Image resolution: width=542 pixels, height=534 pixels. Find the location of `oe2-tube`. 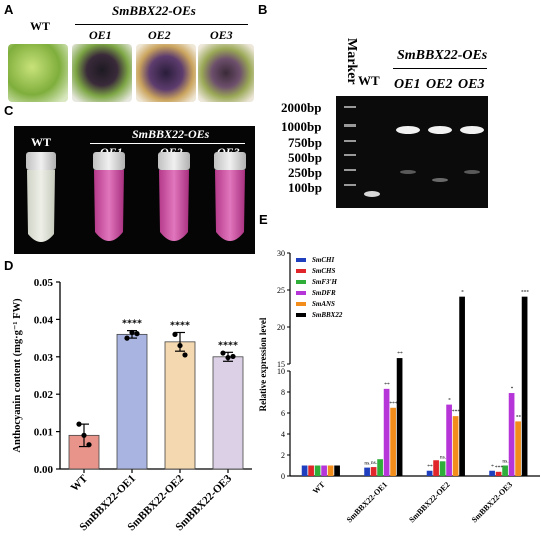

oe2-tube is located at coordinates (174, 196).